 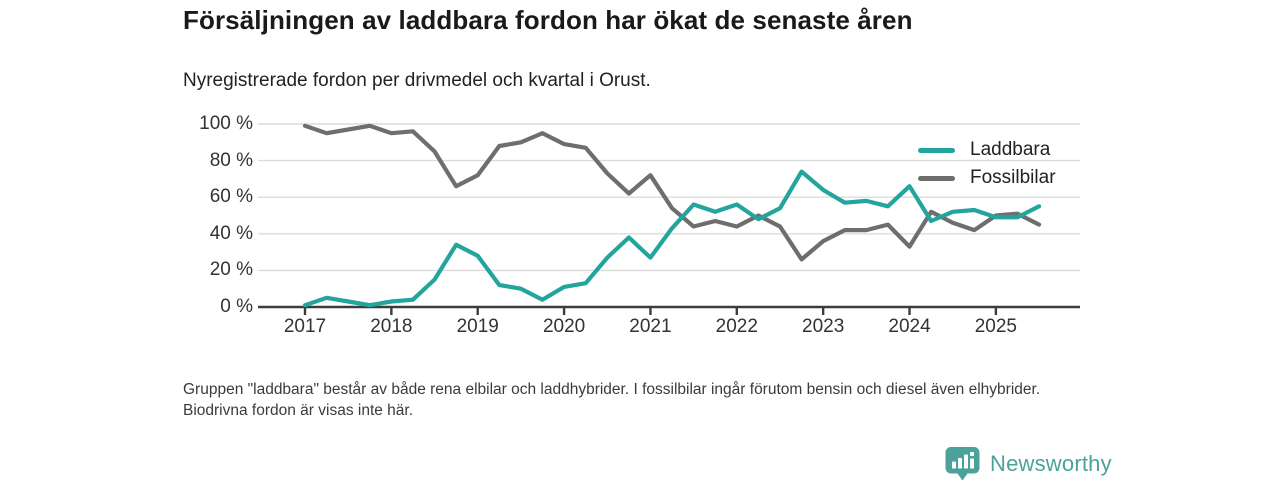 What do you see at coordinates (736, 326) in the screenshot?
I see `x-axis-tick-label: 2022` at bounding box center [736, 326].